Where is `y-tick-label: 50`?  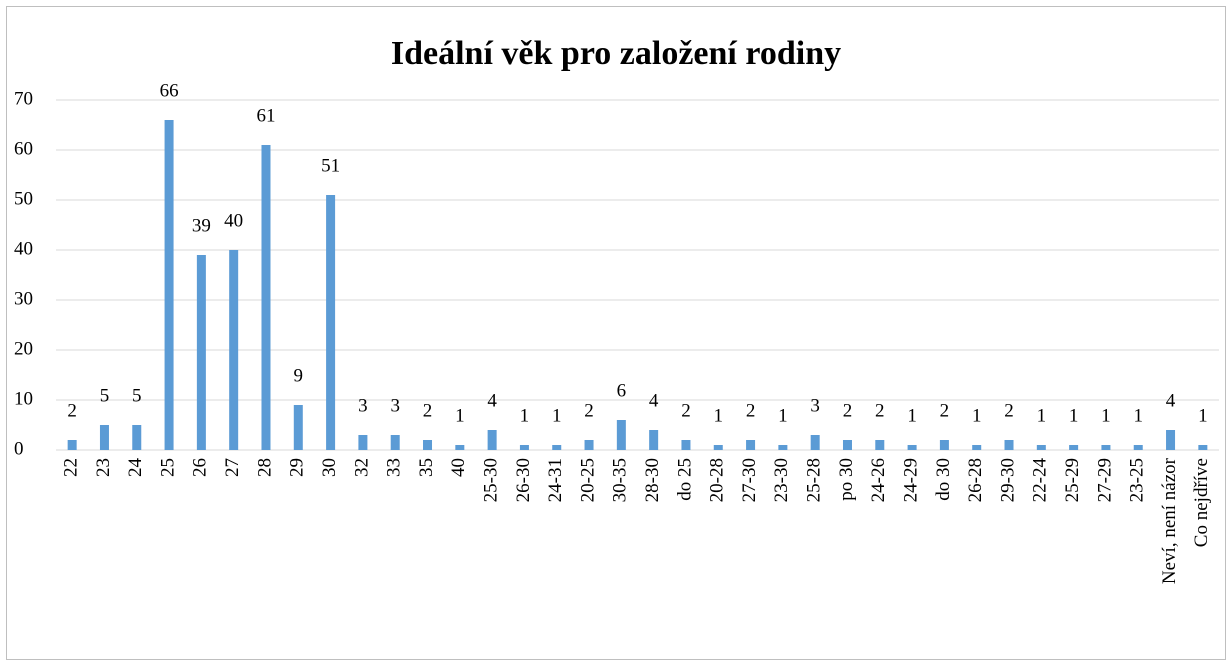
y-tick-label: 50 is located at coordinates (23, 198).